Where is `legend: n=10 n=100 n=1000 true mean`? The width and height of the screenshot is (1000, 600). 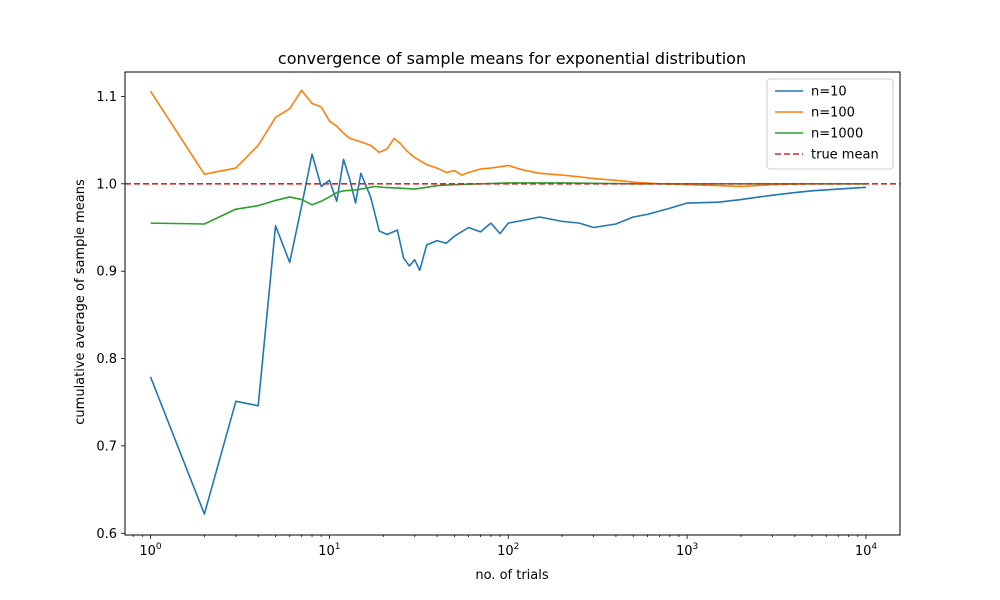
legend: n=10 n=100 n=1000 true mean is located at coordinates (830, 124).